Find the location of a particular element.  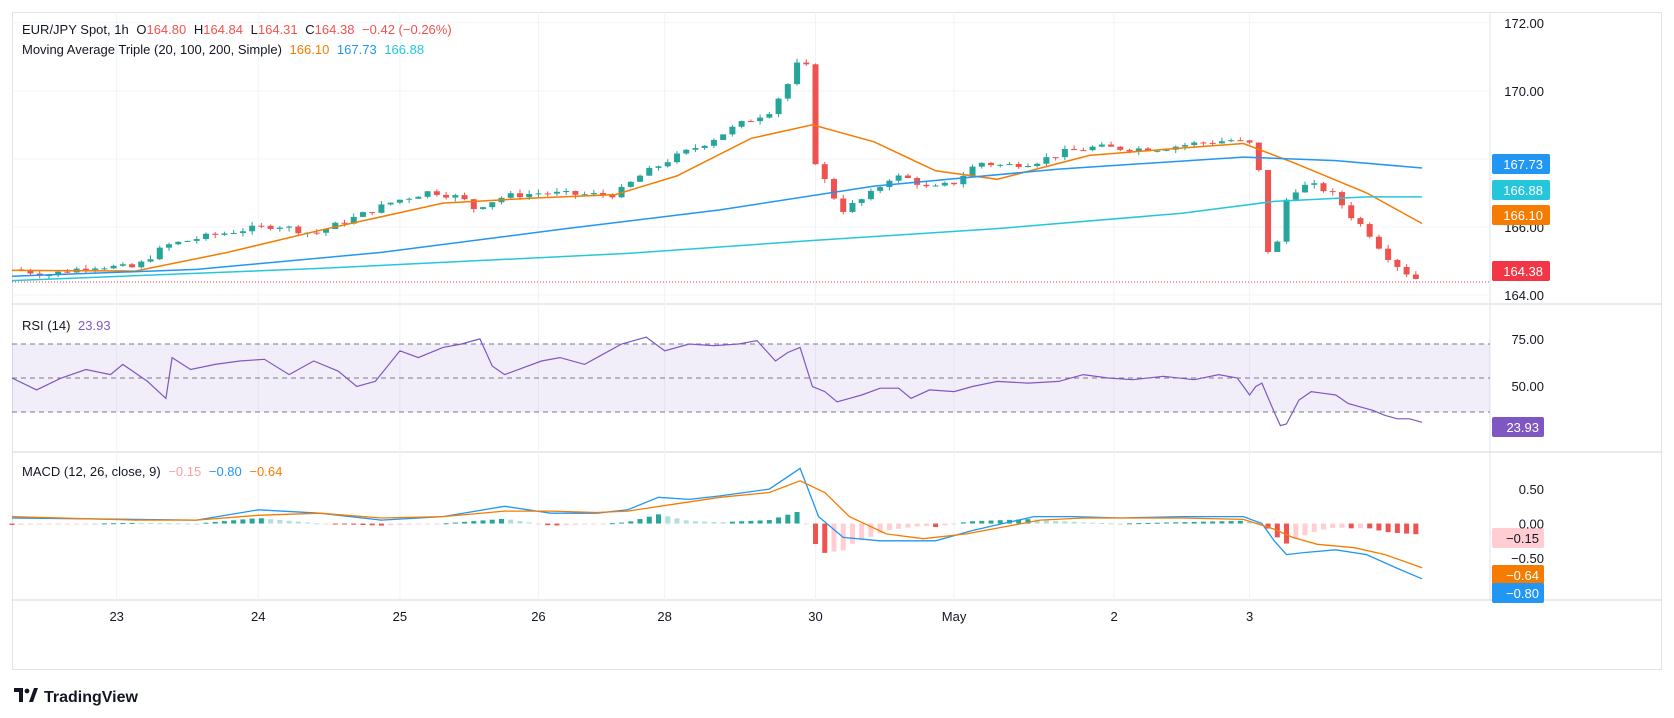

ma20-value: 166.10 is located at coordinates (309, 49).